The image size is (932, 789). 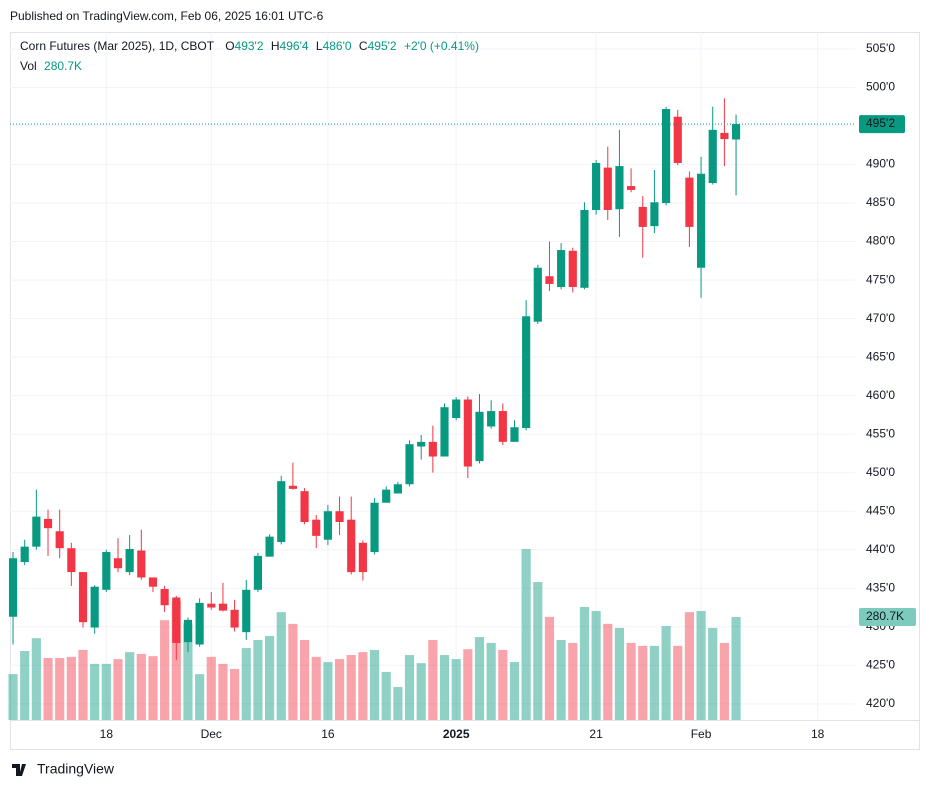 What do you see at coordinates (701, 734) in the screenshot?
I see `x-tick-label: Feb` at bounding box center [701, 734].